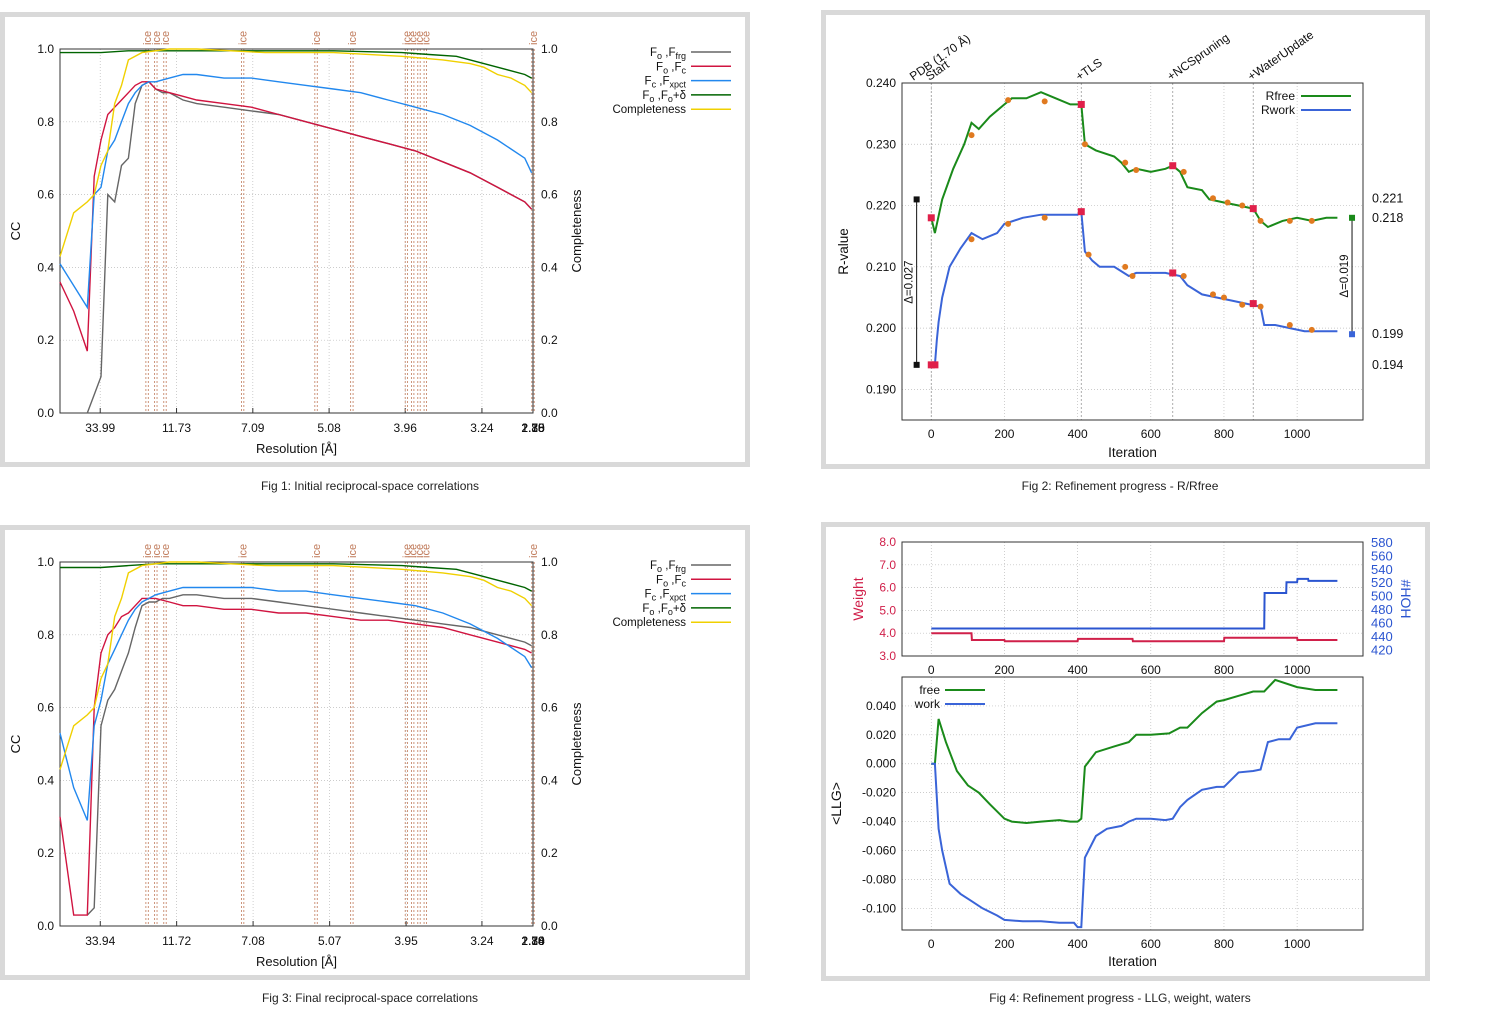 This screenshot has height=1024, width=1500. What do you see at coordinates (1132, 452) in the screenshot?
I see `x-axis-label: Iteration` at bounding box center [1132, 452].